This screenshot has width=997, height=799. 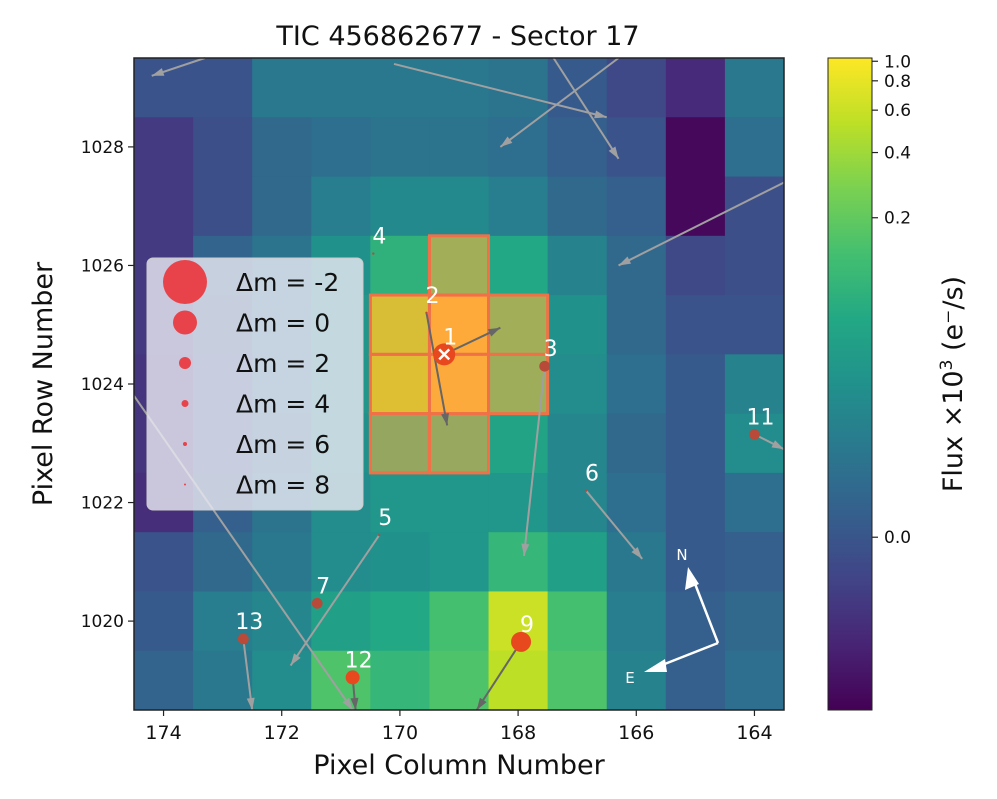 What do you see at coordinates (629, 678) in the screenshot?
I see `east-label: E` at bounding box center [629, 678].